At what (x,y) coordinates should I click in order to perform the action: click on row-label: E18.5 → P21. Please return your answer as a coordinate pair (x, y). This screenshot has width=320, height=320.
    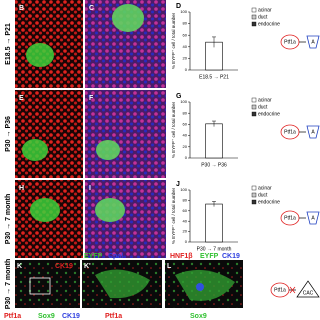
    Looking at the image, I should click on (8, 44).